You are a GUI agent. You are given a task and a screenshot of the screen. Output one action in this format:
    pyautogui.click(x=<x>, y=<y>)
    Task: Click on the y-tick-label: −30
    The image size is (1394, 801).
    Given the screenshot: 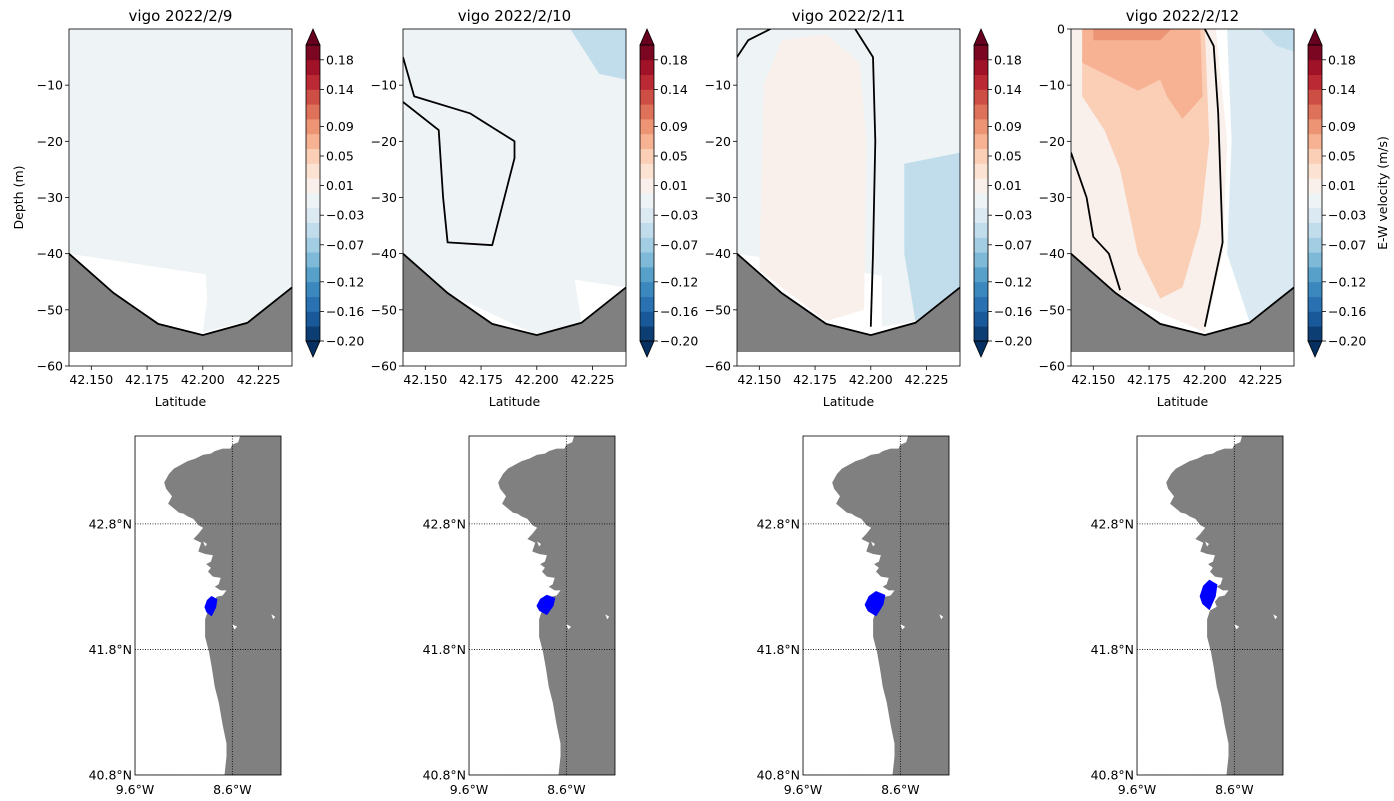 What is the action you would take?
    pyautogui.click(x=1052, y=197)
    